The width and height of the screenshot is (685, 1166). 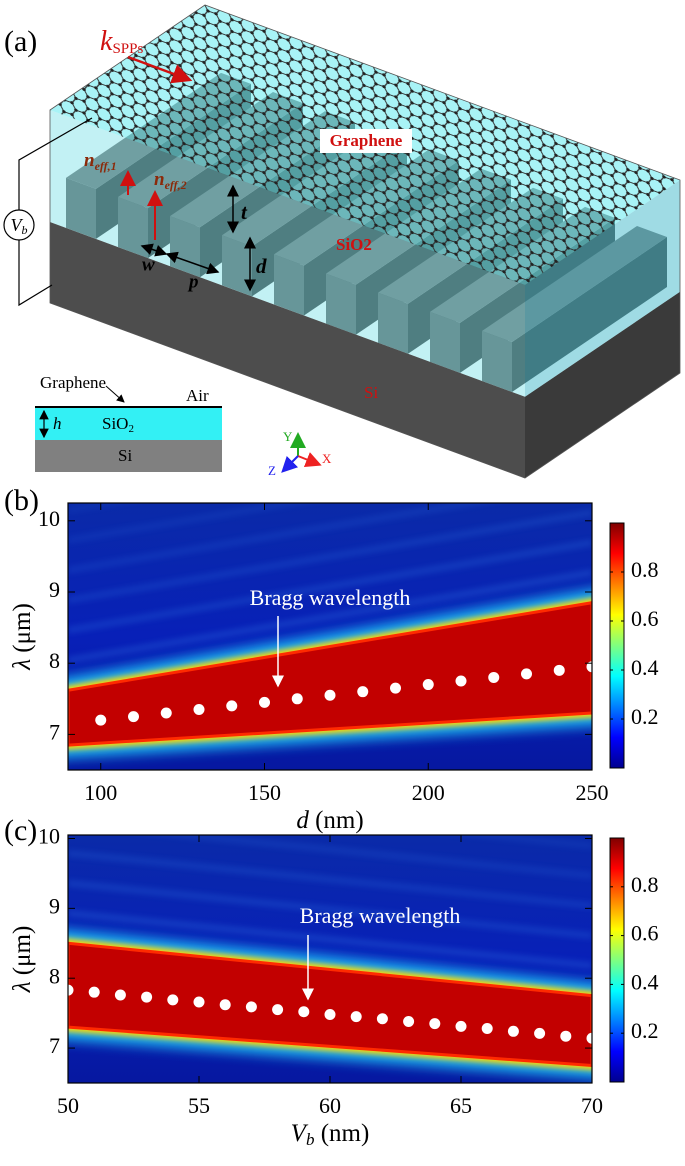 What do you see at coordinates (366, 140) in the screenshot?
I see `graphene-label: Graphene` at bounding box center [366, 140].